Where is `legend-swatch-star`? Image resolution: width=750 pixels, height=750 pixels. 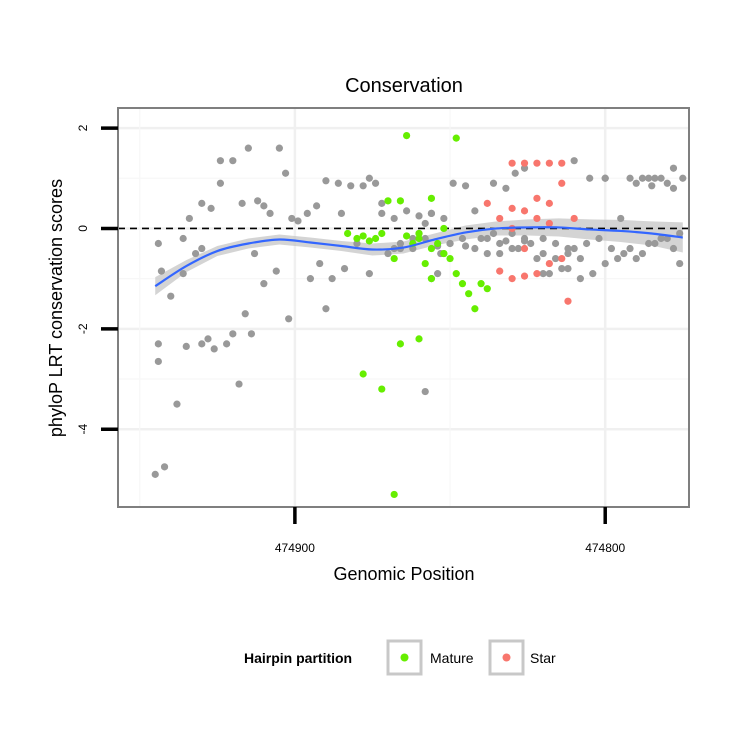
legend-swatch-star is located at coordinates (506, 657).